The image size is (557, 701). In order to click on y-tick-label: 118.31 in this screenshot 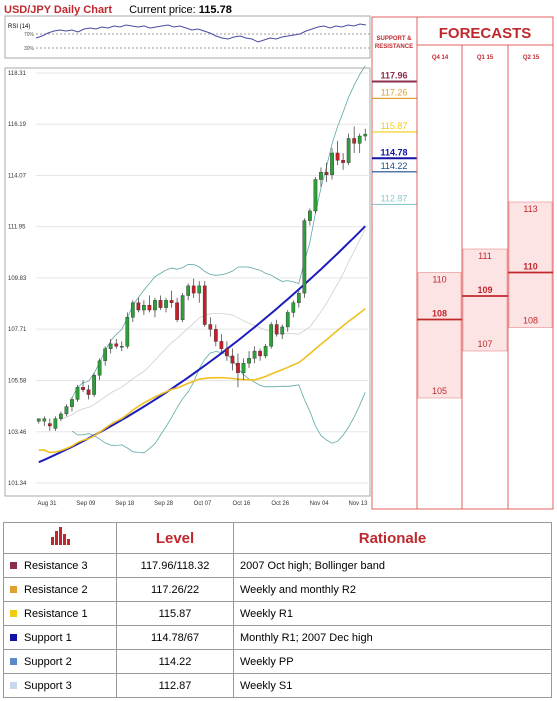, I will do `click(17, 74)`.